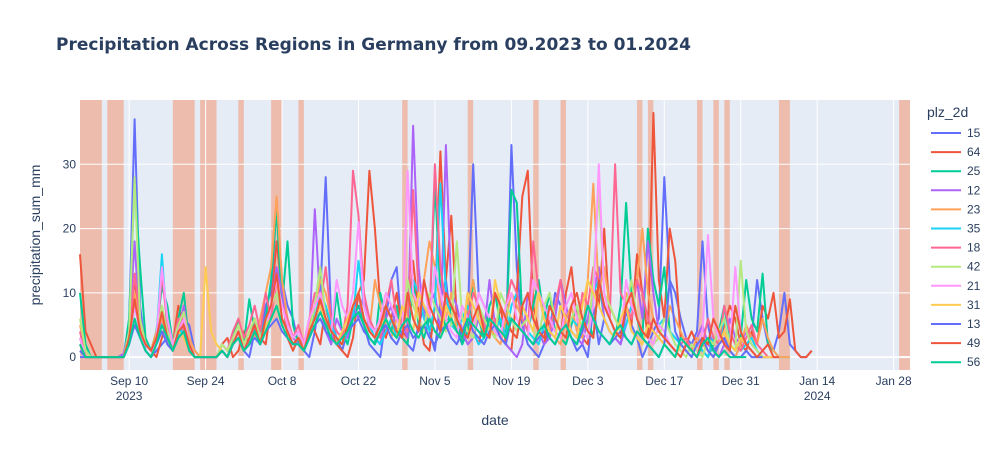 The height and width of the screenshot is (450, 1000). I want to click on y-tick-label: 30, so click(70, 164).